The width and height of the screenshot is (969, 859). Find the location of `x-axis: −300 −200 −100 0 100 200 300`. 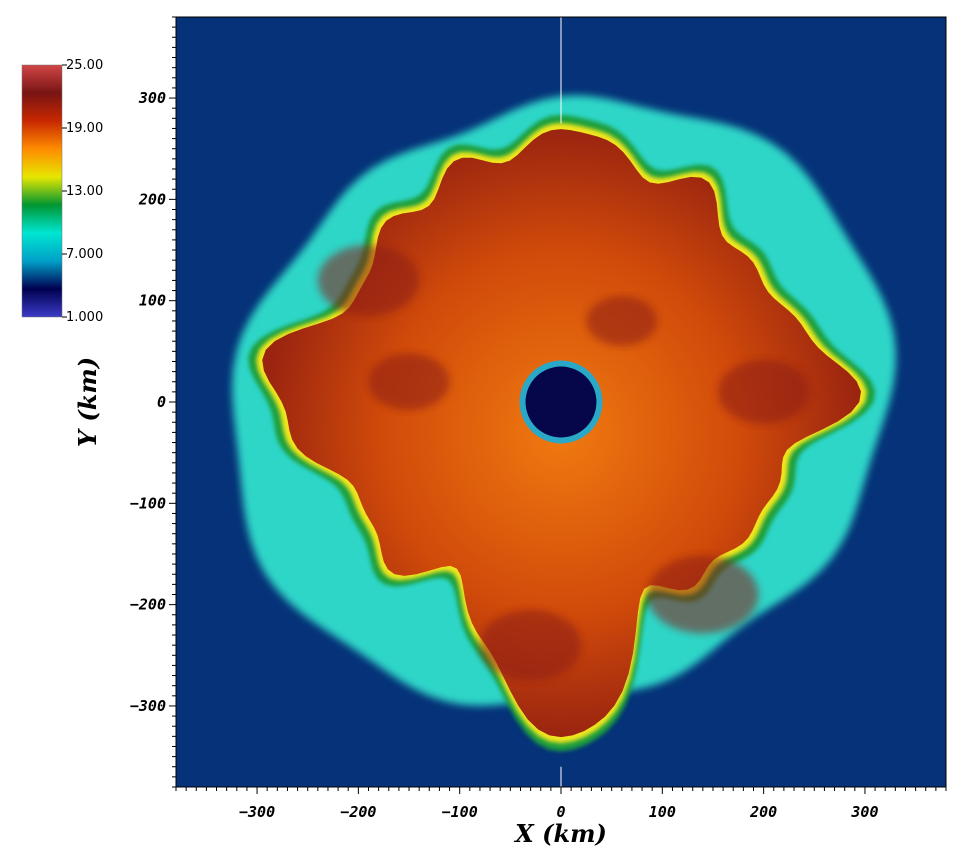

x-axis: −300 −200 −100 0 100 200 300 is located at coordinates (561, 804).